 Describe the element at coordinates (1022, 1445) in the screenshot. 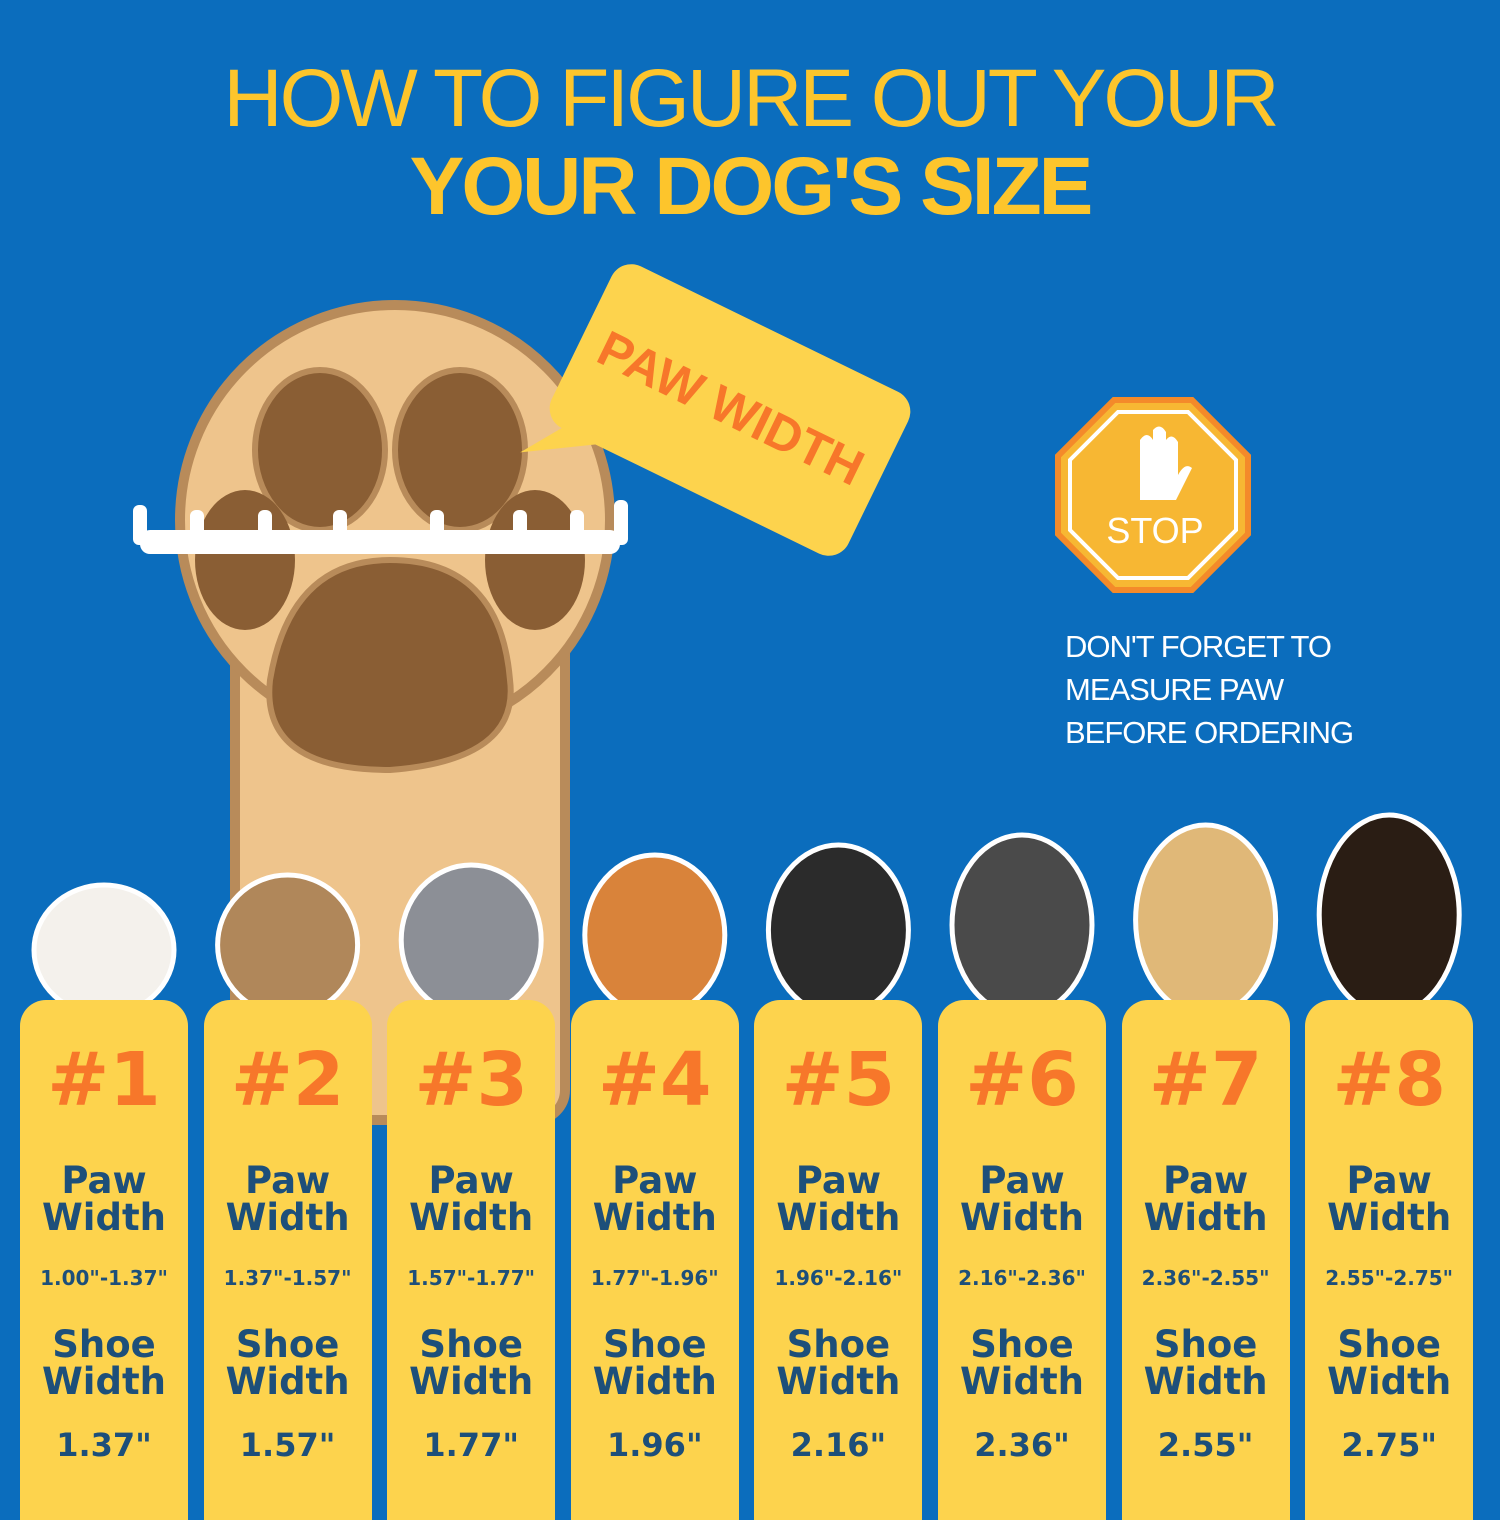

I see `shoe-width: 2.36"` at that location.